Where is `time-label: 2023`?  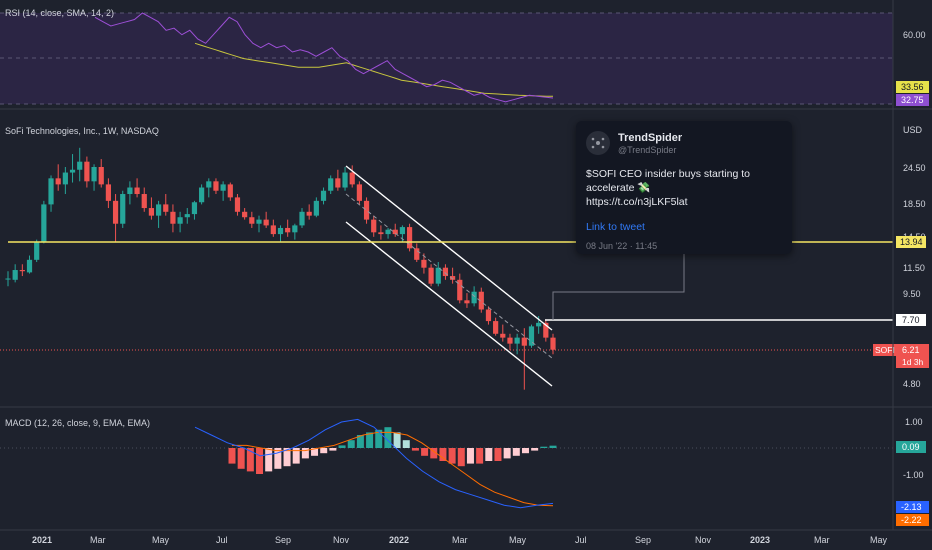
time-label: 2023 is located at coordinates (760, 540).